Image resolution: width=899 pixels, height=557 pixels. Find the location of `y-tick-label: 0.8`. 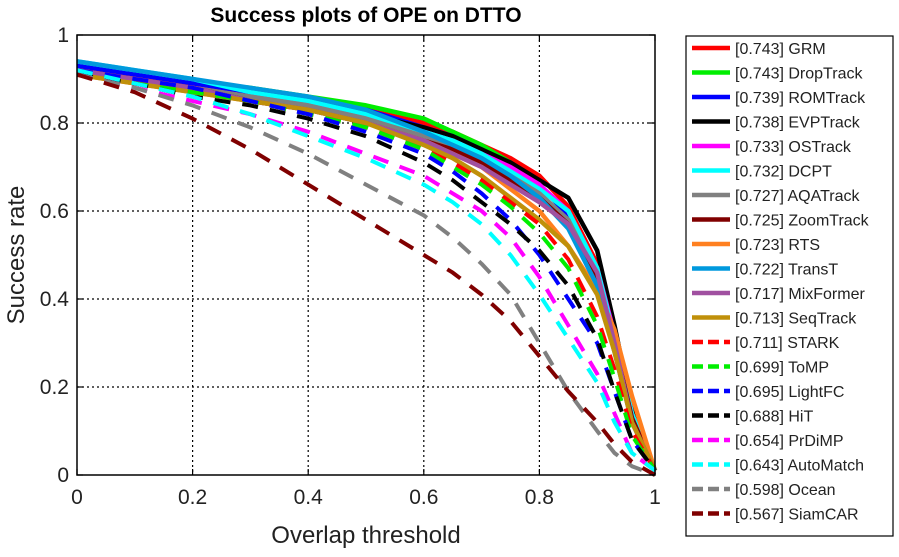

y-tick-label: 0.8 is located at coordinates (54, 123).